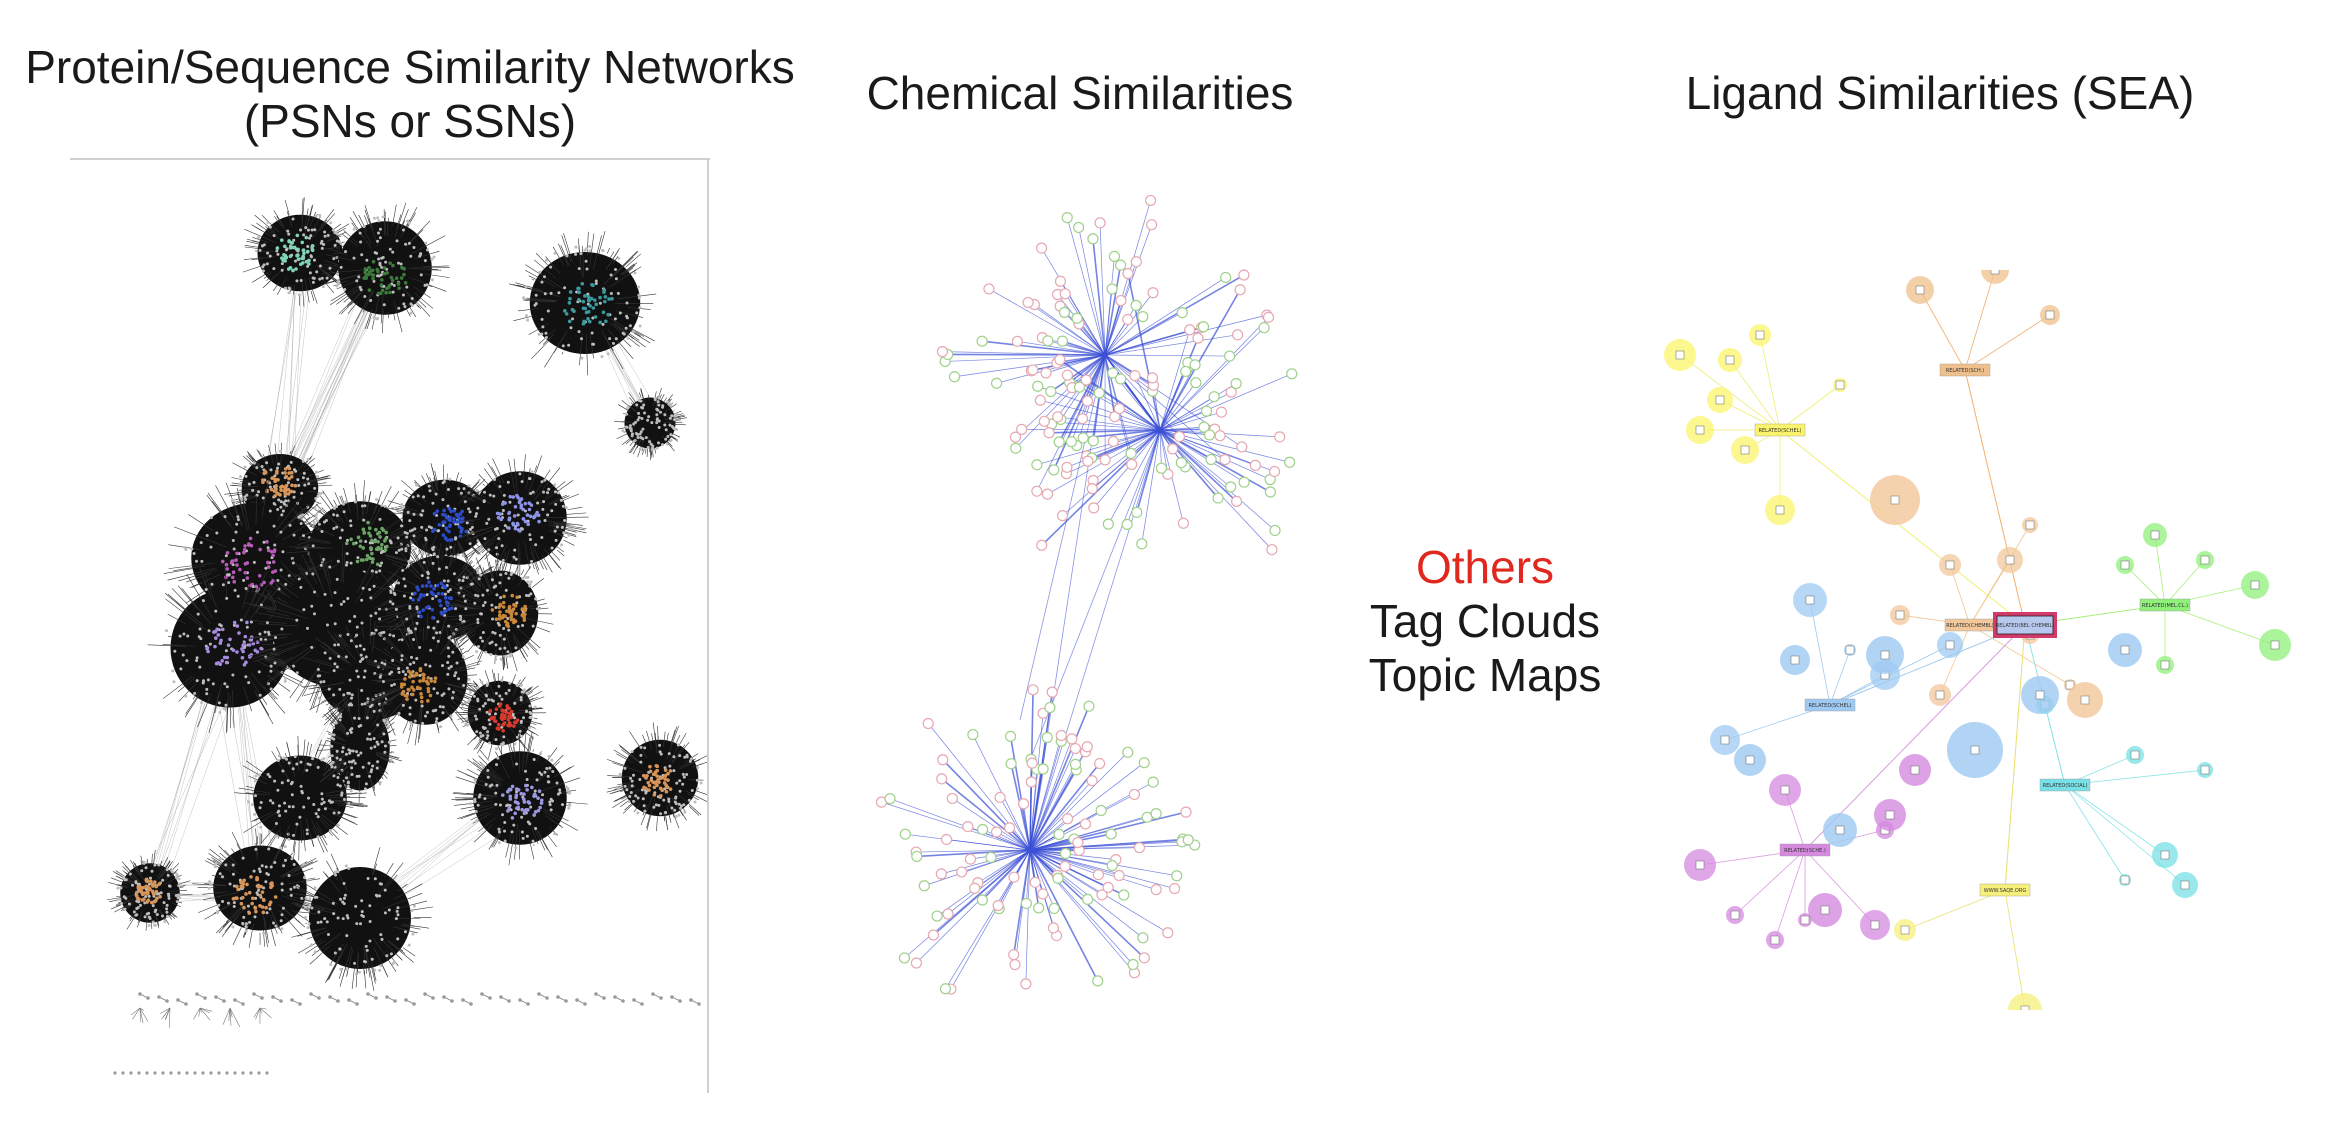 This screenshot has width=2348, height=1146. Describe the element at coordinates (1080, 93) in the screenshot. I see `chemical-title: Chemical Similarities` at that location.